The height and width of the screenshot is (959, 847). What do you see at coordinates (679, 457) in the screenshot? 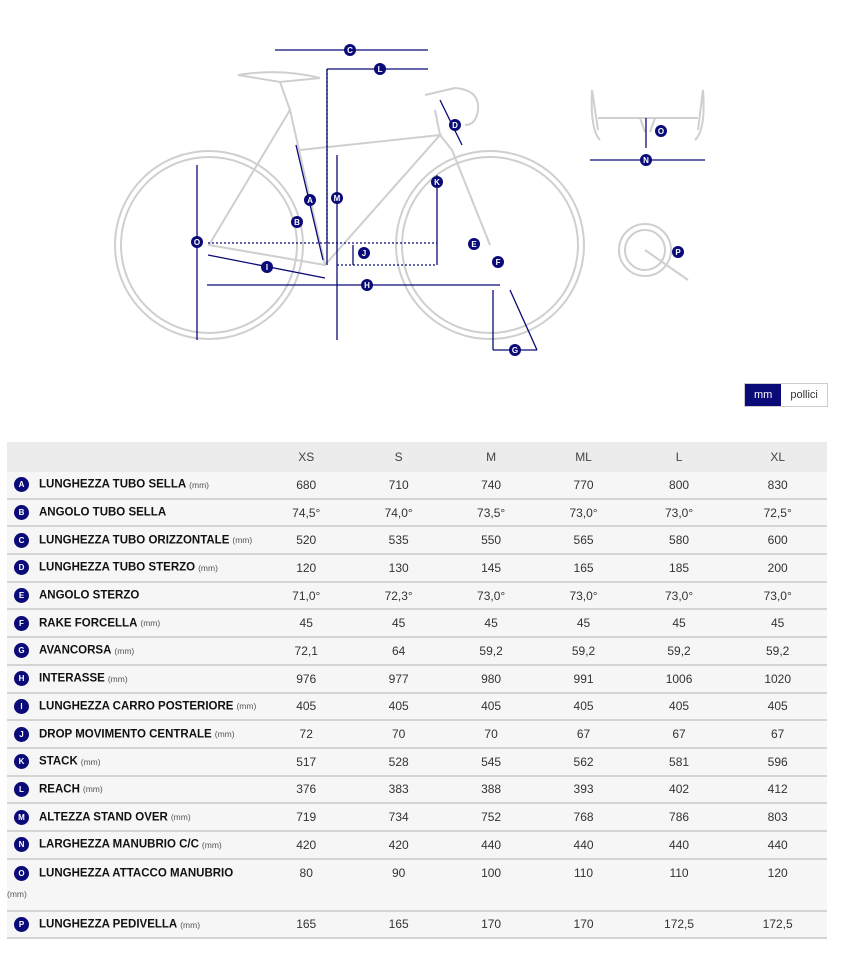
I see `size-header: L` at bounding box center [679, 457].